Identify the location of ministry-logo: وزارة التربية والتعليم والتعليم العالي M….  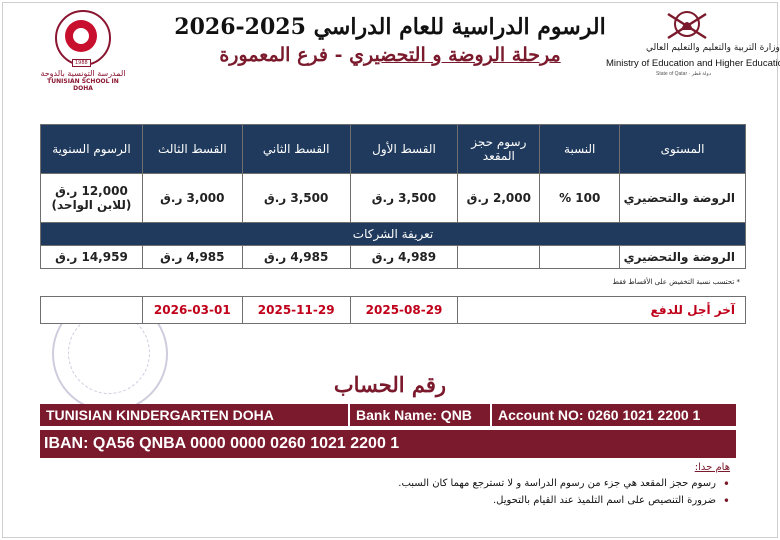
(693, 44).